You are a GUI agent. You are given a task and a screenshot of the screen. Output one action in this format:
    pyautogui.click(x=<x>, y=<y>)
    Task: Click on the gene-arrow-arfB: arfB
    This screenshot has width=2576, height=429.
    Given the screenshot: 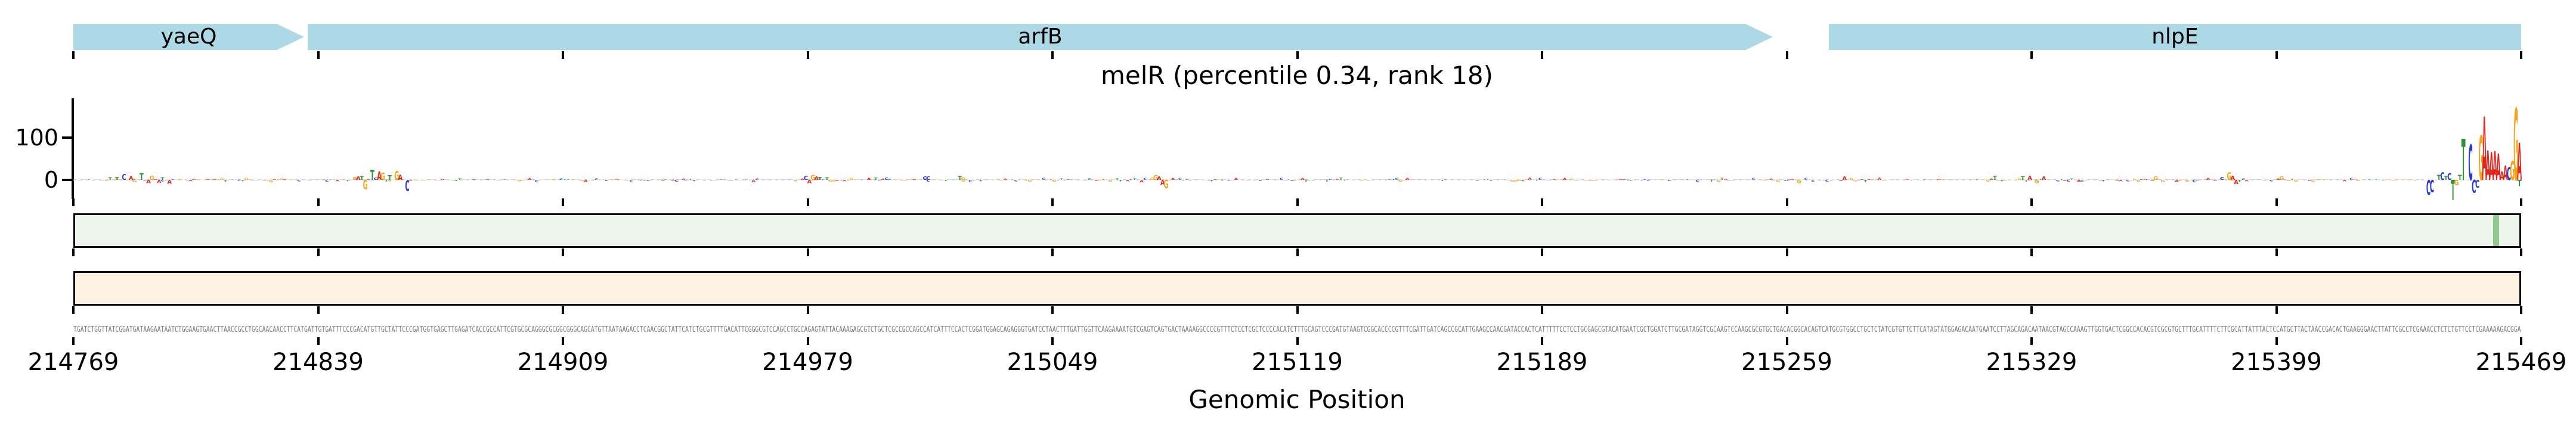 What is the action you would take?
    pyautogui.click(x=1040, y=37)
    